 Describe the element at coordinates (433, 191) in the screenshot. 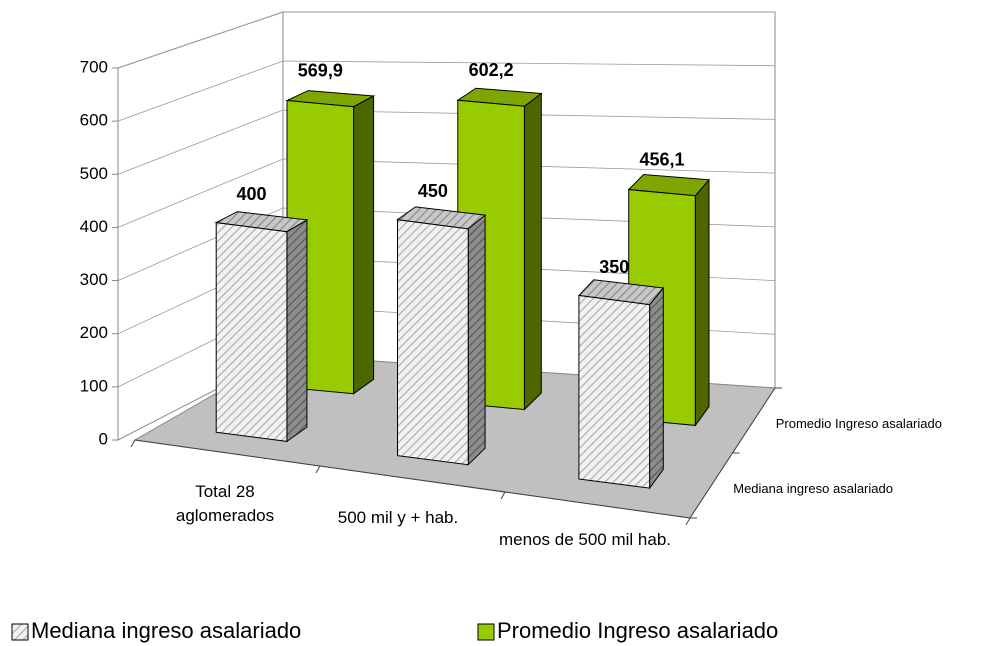

I see `value-label: 450` at that location.